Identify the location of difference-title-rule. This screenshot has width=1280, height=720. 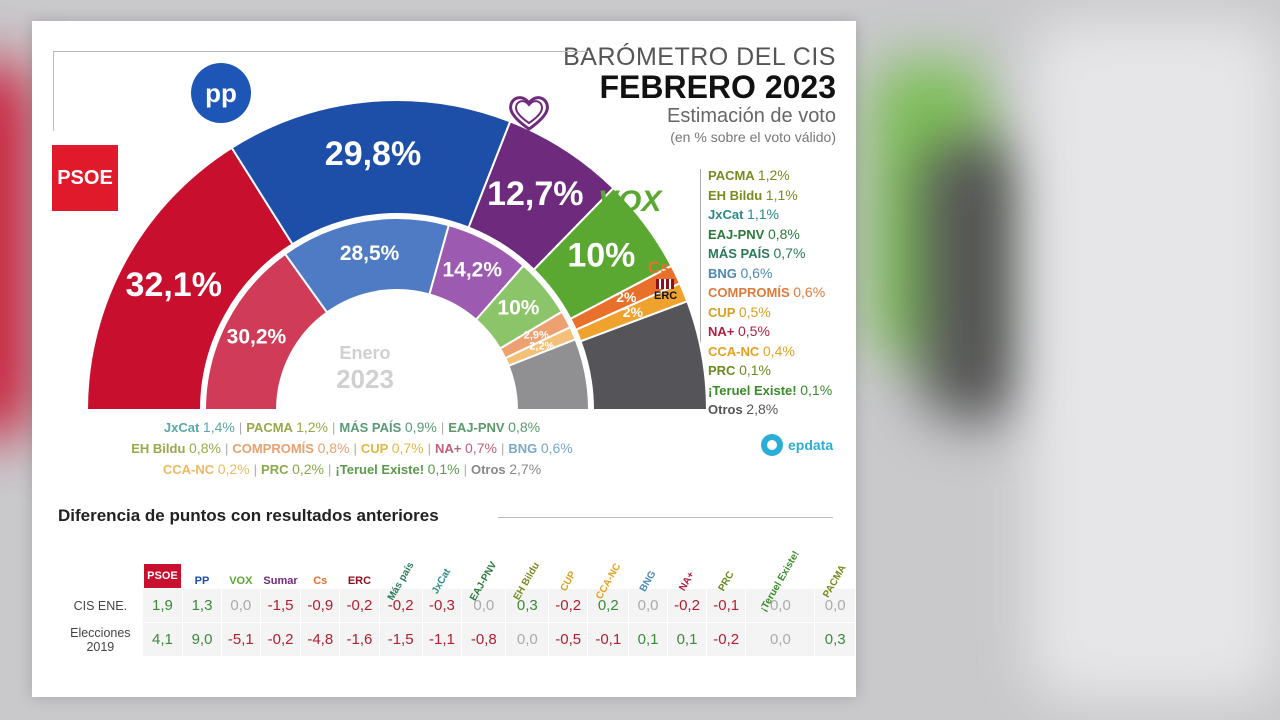
(665, 517).